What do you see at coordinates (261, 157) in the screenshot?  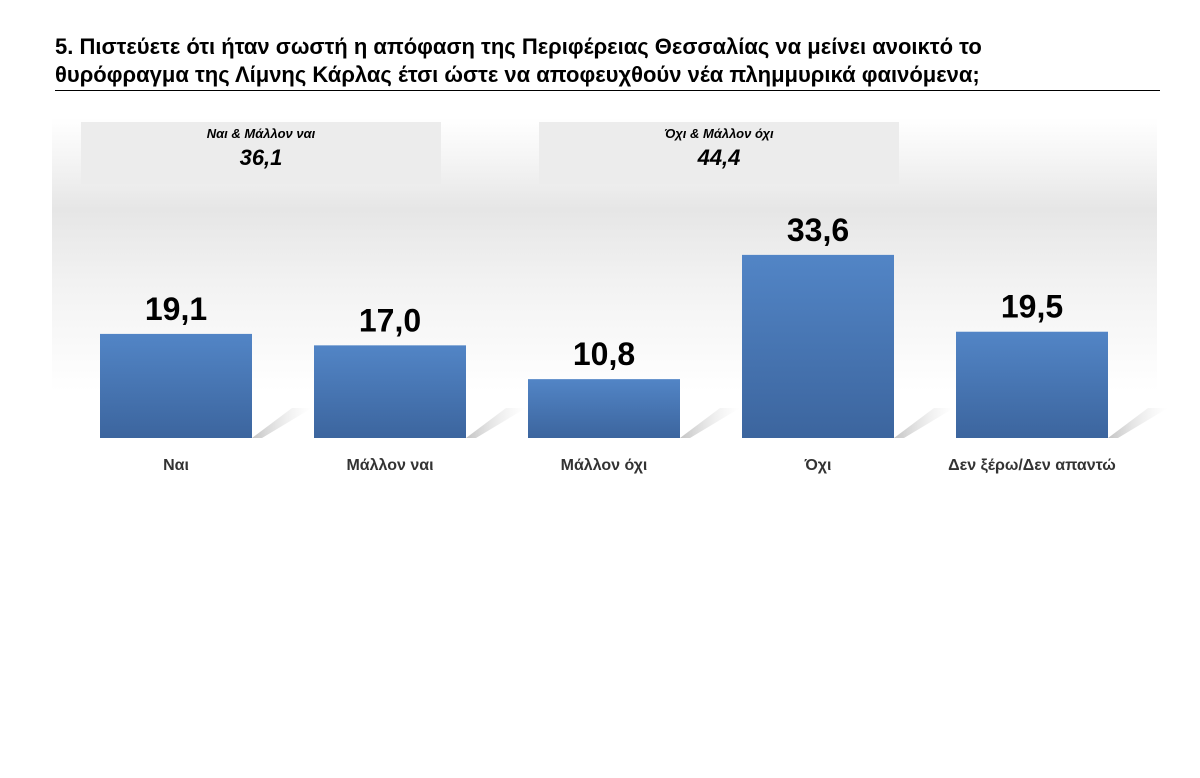 I see `summary-value-yes: 36,1` at bounding box center [261, 157].